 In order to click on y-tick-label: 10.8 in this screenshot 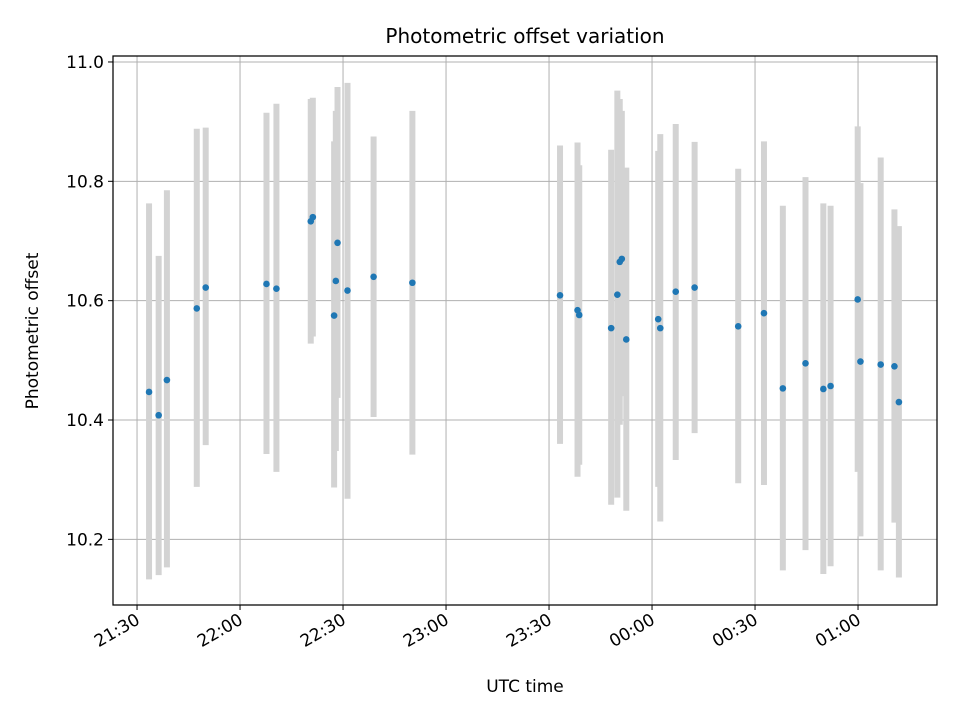, I will do `click(85, 182)`.